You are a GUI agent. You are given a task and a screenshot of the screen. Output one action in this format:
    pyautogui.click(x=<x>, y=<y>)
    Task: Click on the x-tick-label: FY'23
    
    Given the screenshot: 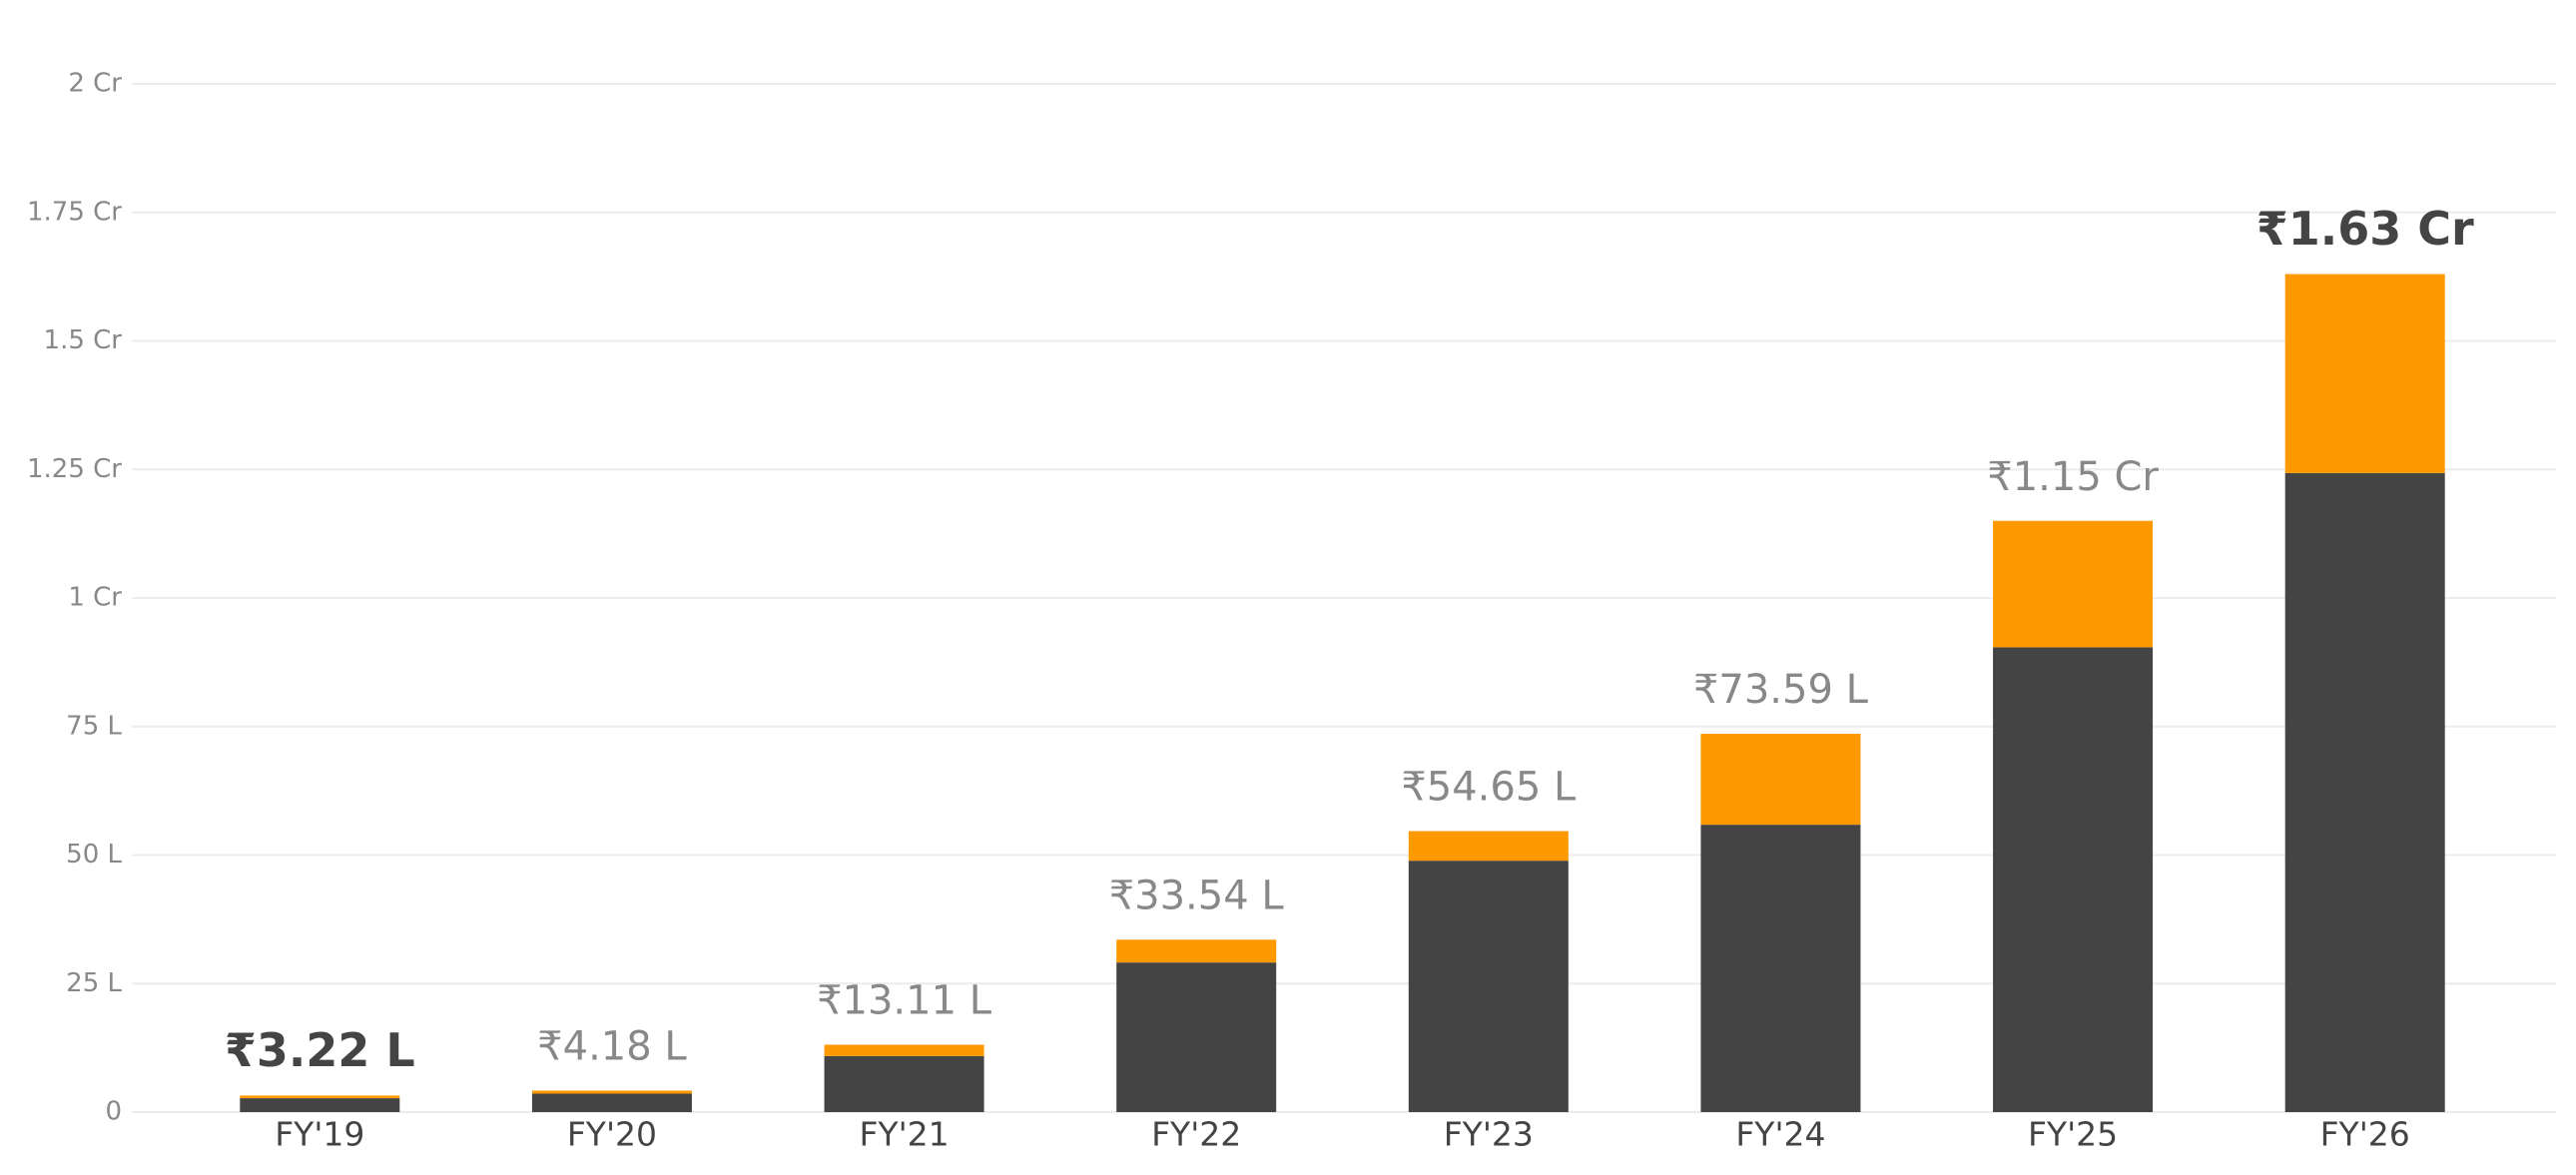 What is the action you would take?
    pyautogui.click(x=1489, y=1134)
    